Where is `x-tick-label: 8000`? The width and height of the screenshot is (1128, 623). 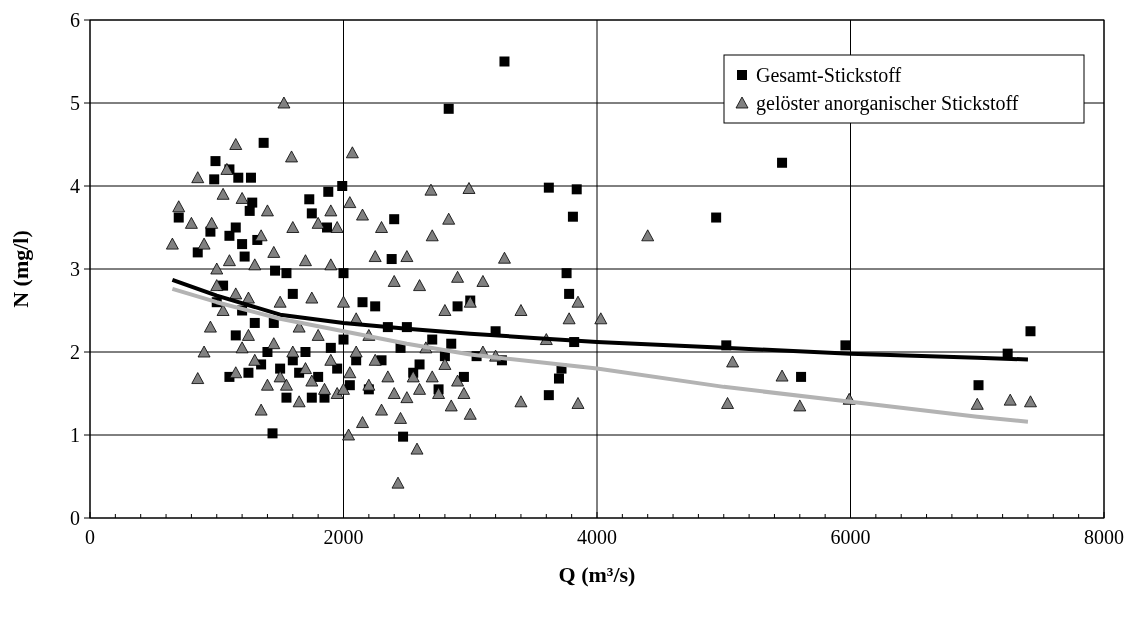 x-tick-label: 8000 is located at coordinates (1104, 537).